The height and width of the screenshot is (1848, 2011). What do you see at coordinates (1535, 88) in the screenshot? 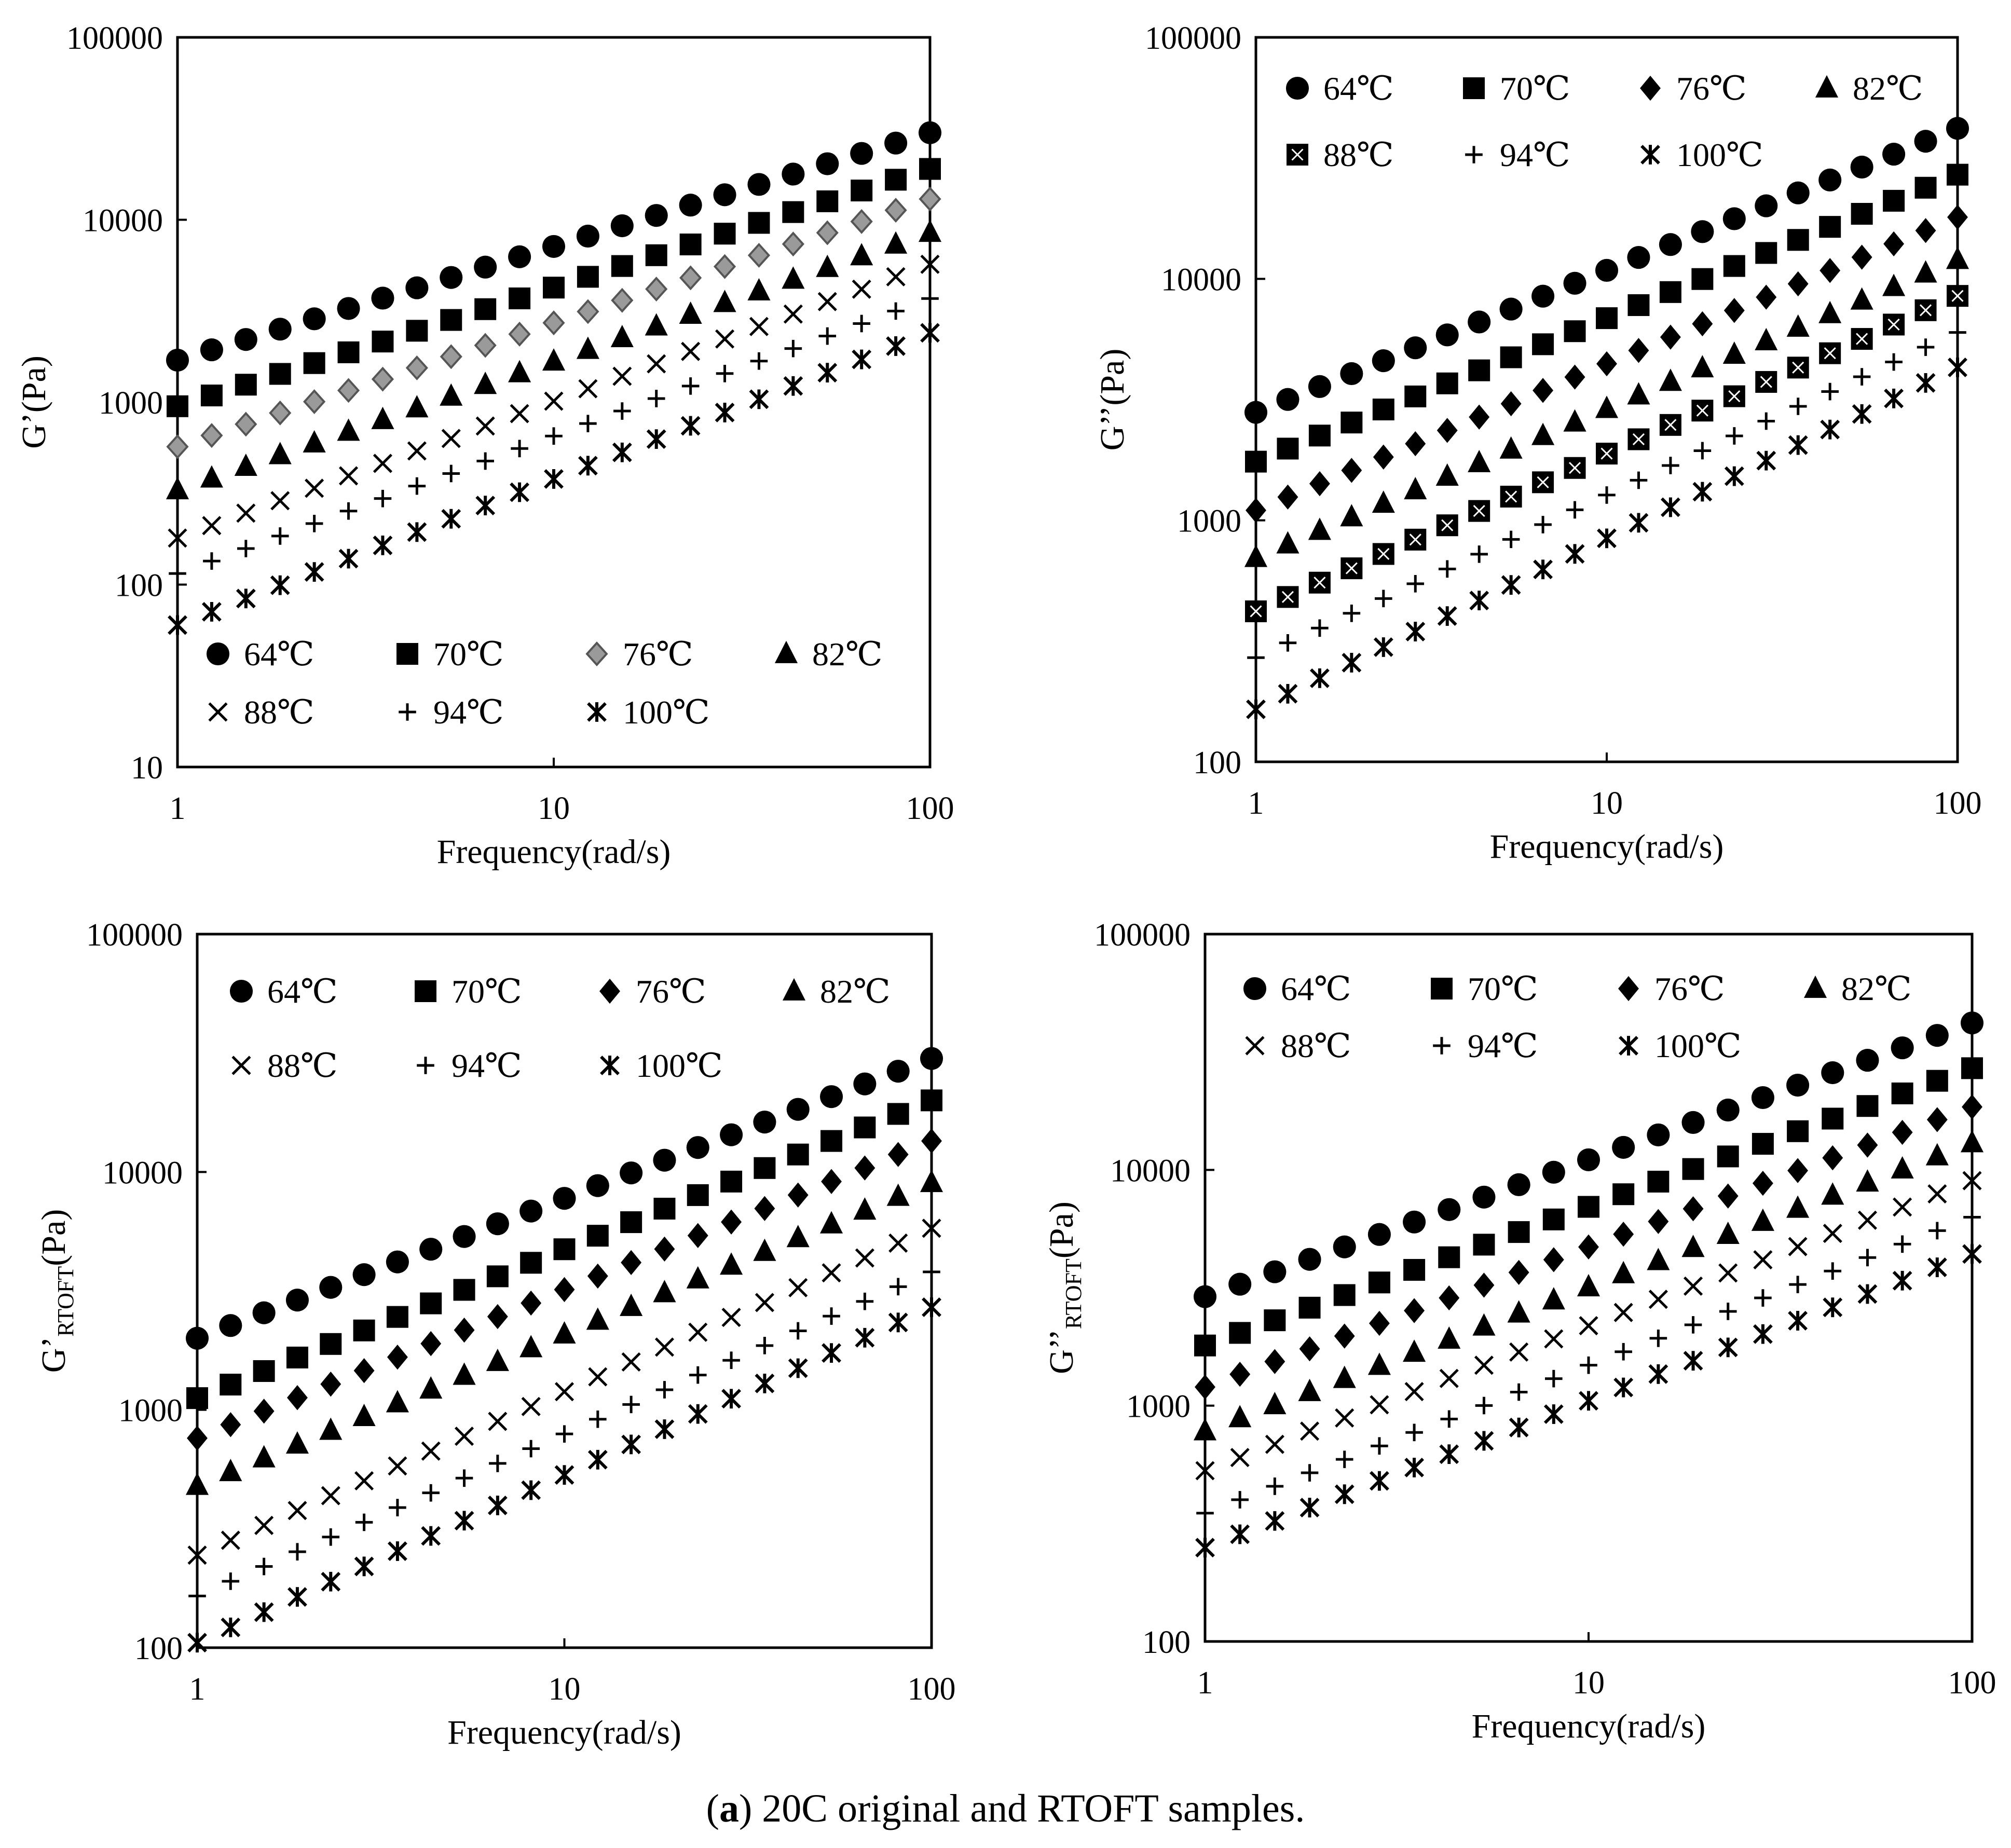
I see `legend-label: 70℃` at bounding box center [1535, 88].